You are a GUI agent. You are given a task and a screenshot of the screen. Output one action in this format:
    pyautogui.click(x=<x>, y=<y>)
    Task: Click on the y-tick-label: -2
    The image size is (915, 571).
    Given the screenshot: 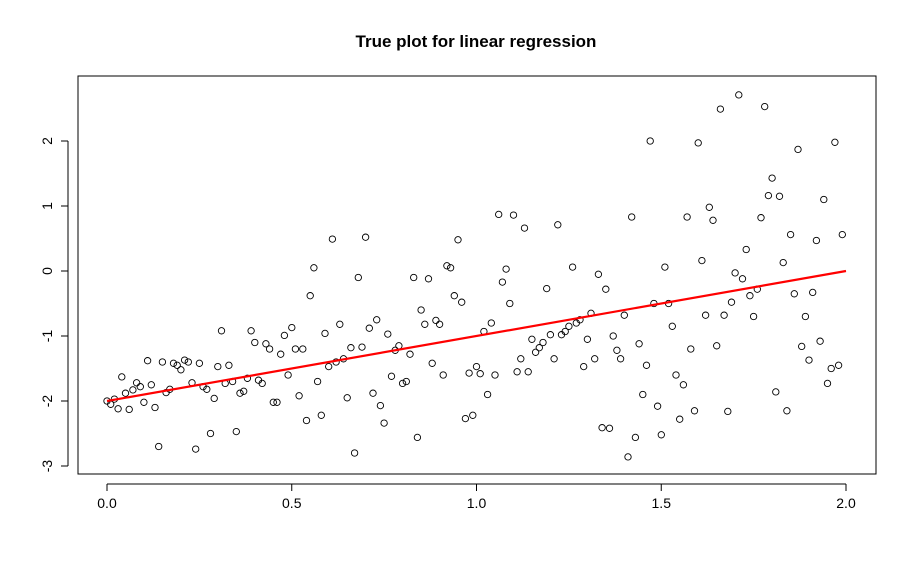 What is the action you would take?
    pyautogui.click(x=47, y=401)
    